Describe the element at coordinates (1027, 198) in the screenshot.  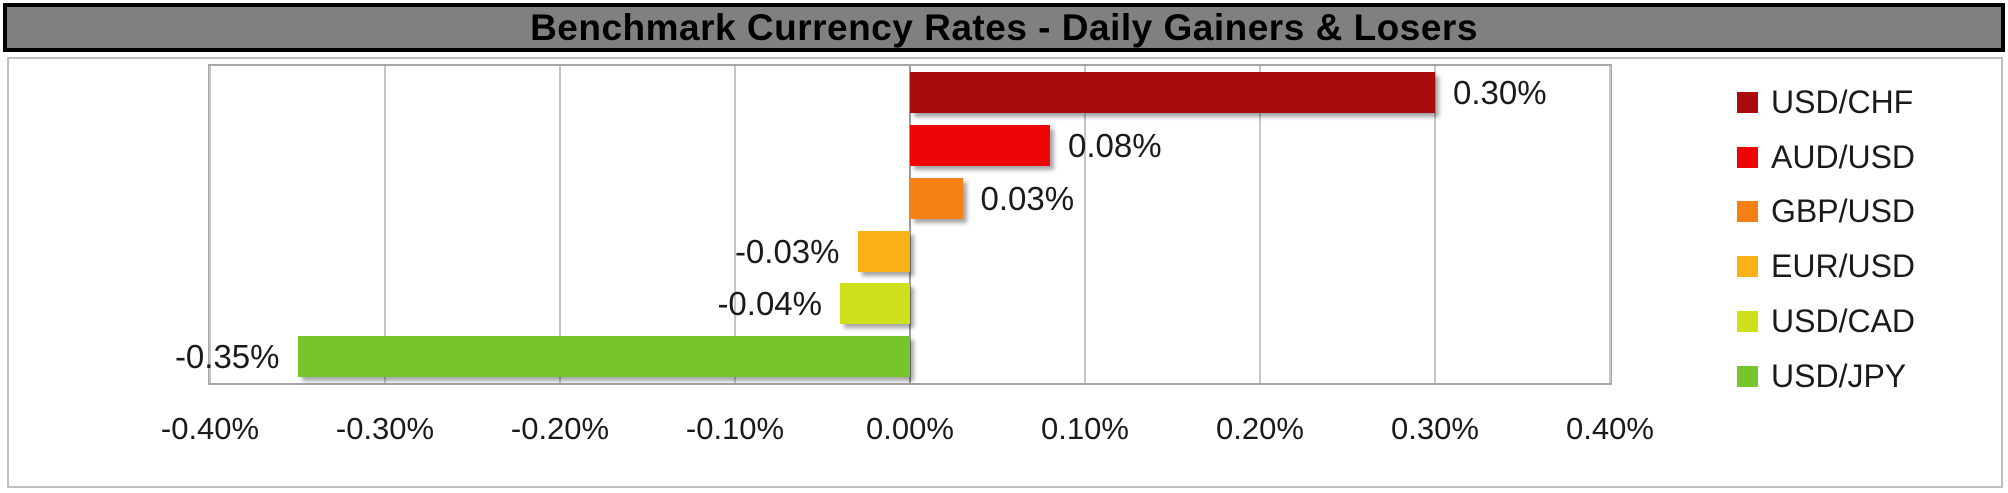
I see `bar-value-label: 0.03%` at that location.